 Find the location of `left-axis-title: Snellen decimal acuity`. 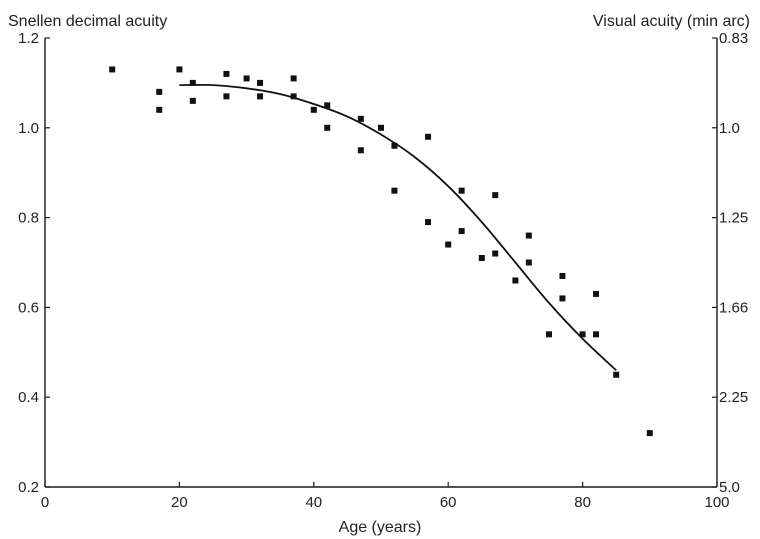

left-axis-title: Snellen decimal acuity is located at coordinates (87, 21).